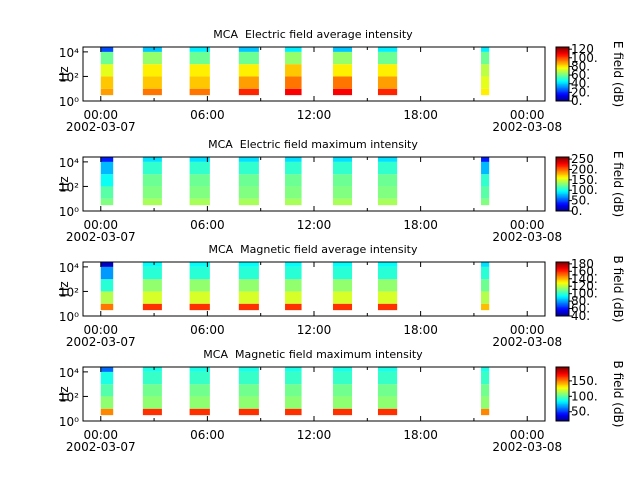 This screenshot has width=640, height=480. I want to click on colorbar-tick-label: 140., so click(584, 279).